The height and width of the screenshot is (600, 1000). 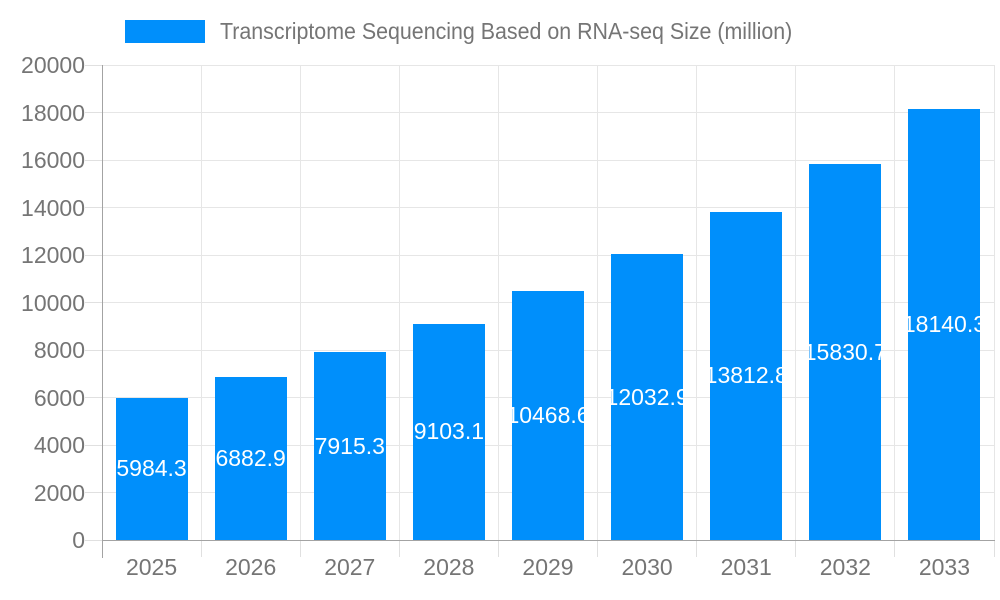 I want to click on y-axis-tick-label: 4000, so click(x=59, y=445).